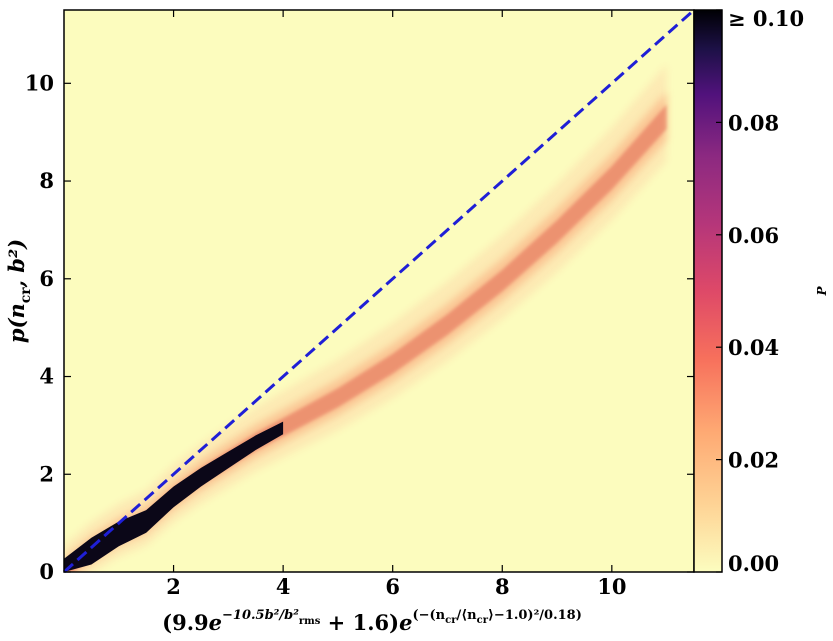  Describe the element at coordinates (466, 615) in the screenshot. I see `x-axis-label-exp2-b: /⟨n` at that location.